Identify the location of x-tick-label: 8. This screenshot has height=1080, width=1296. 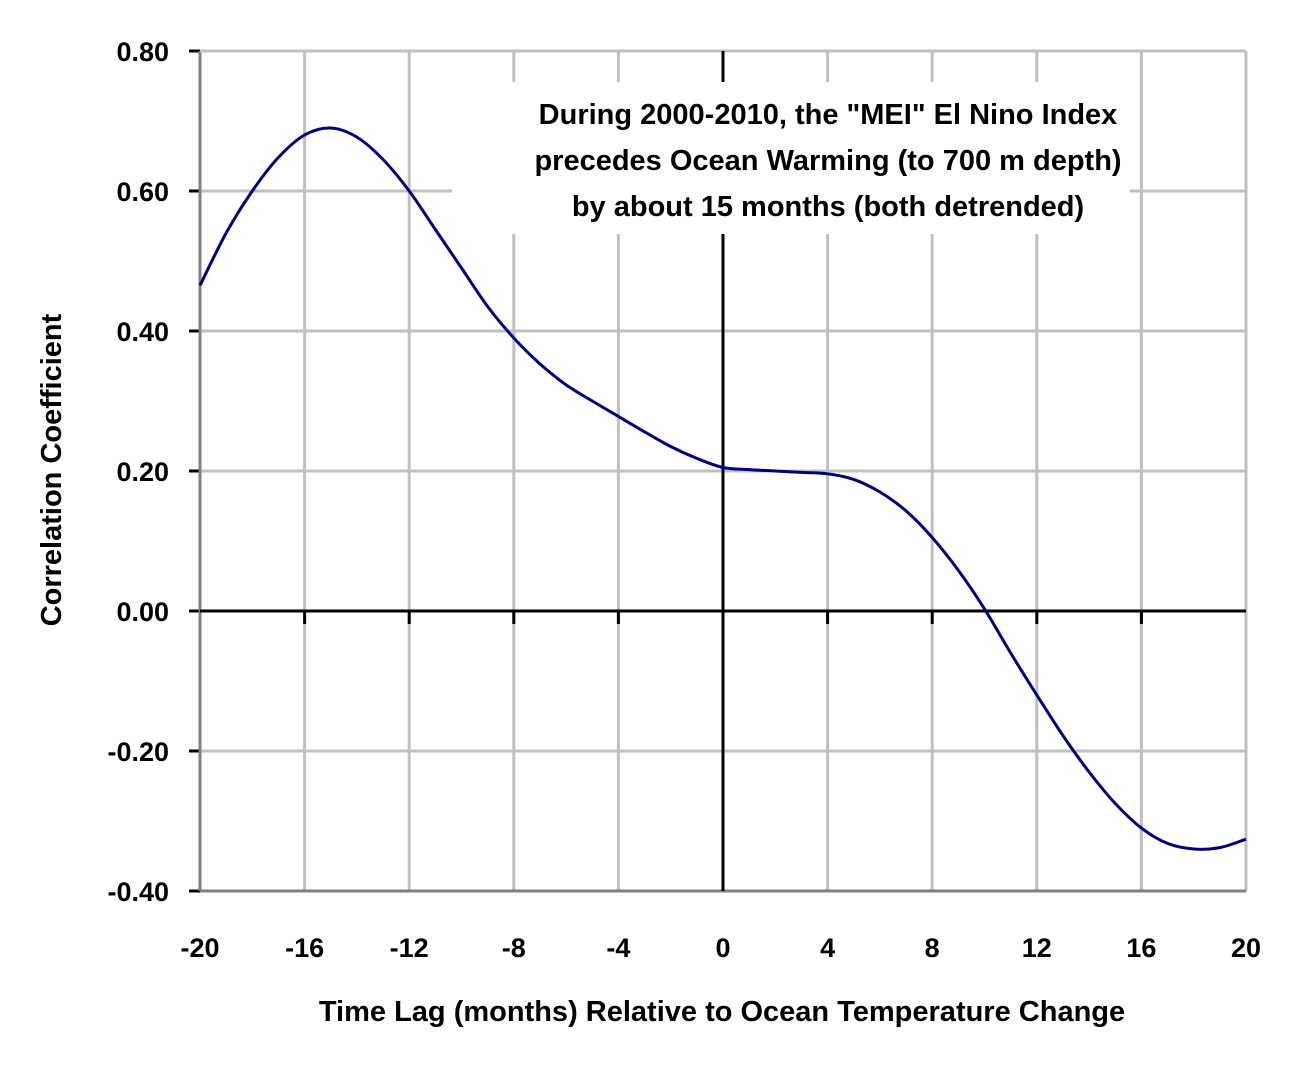
(932, 948).